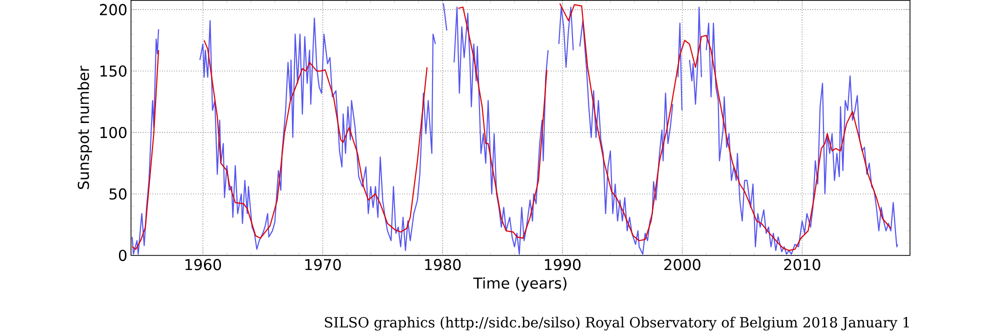 The image size is (1000, 333). I want to click on x-tick-label: 2000, so click(682, 264).